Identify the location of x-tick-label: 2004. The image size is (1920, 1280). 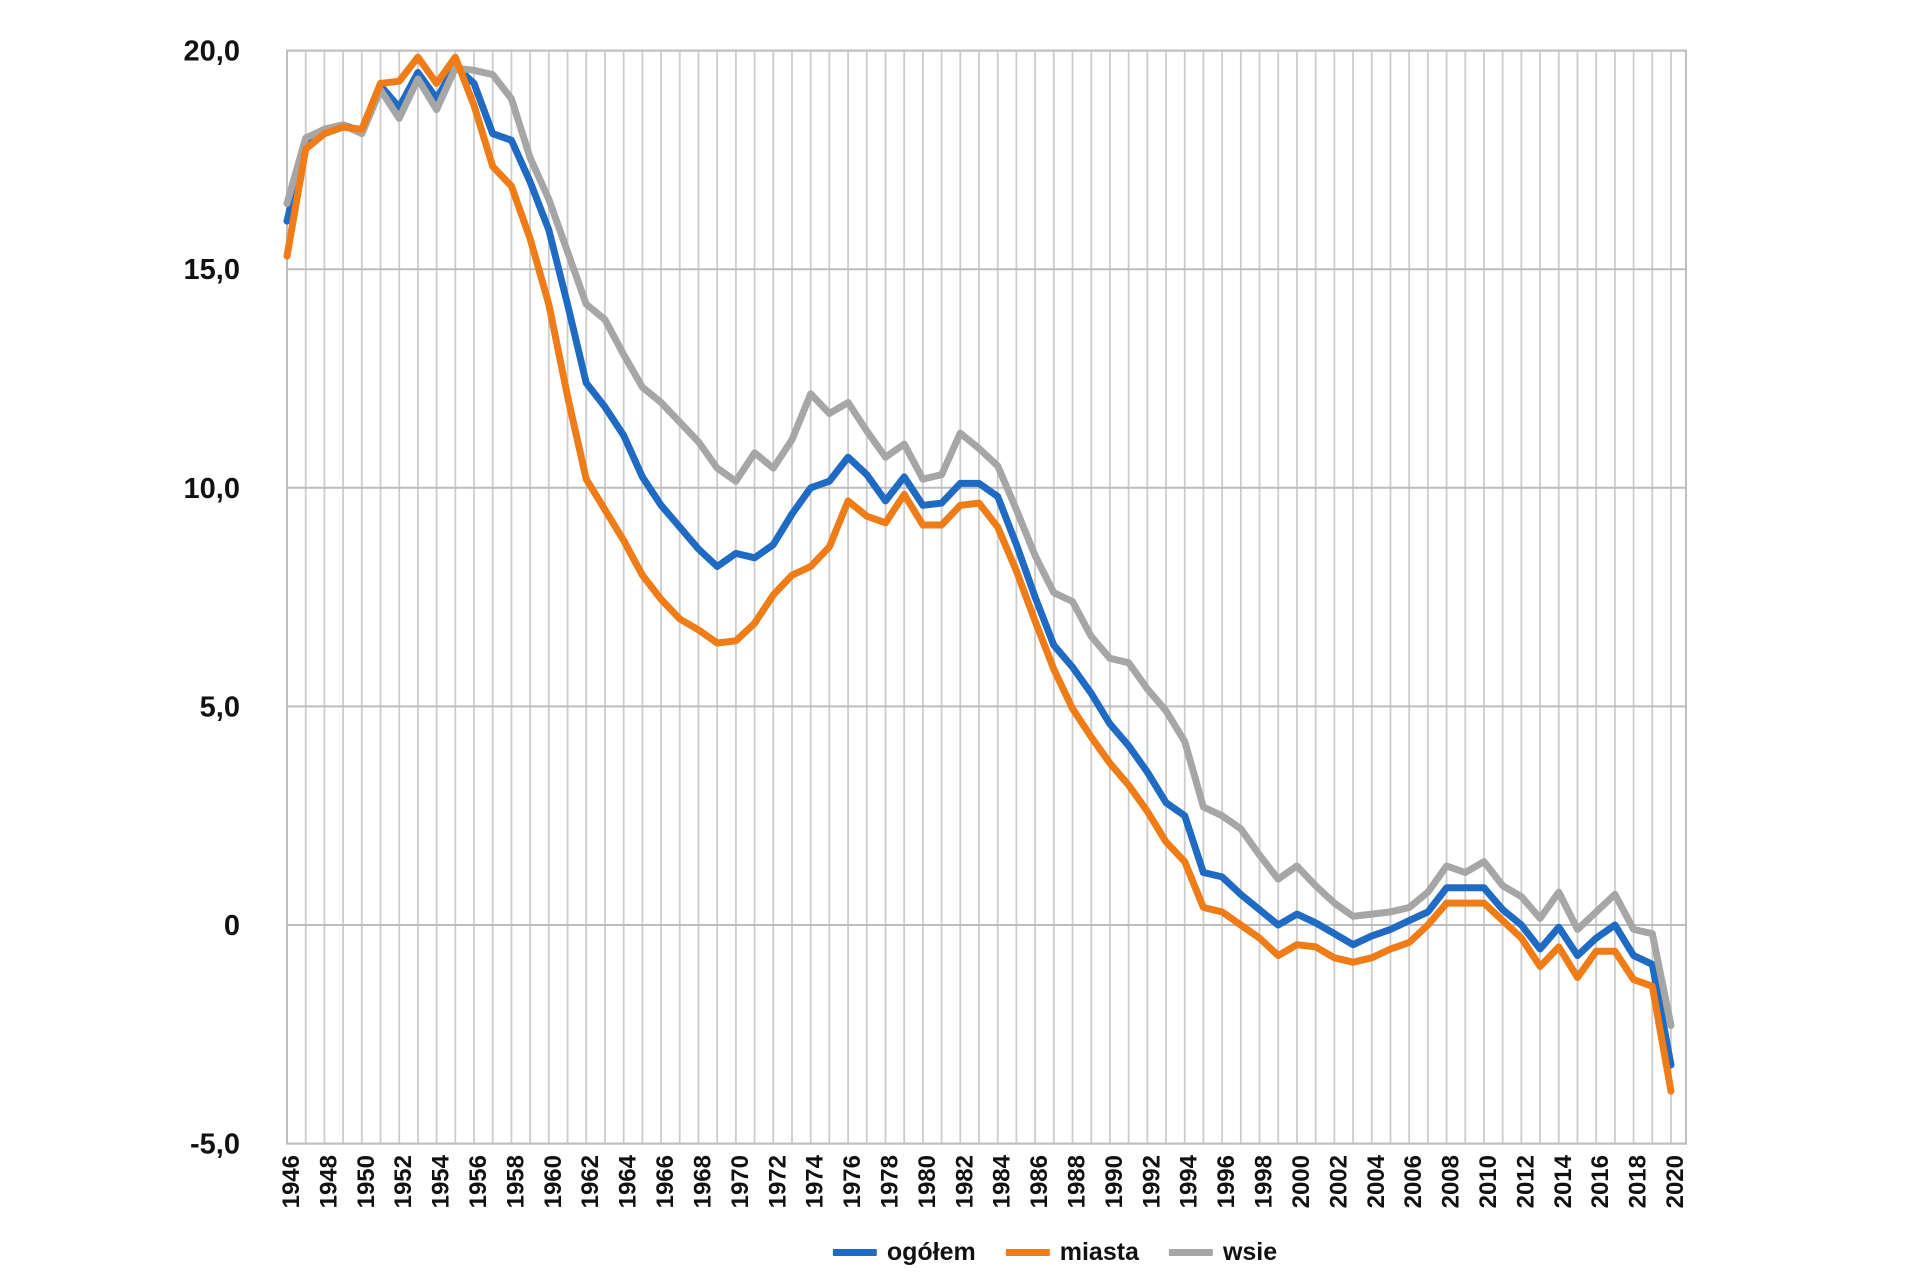
(1376, 1181).